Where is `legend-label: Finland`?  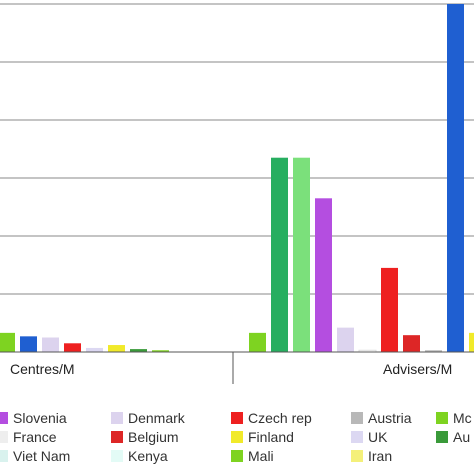
legend-label: Finland is located at coordinates (271, 437).